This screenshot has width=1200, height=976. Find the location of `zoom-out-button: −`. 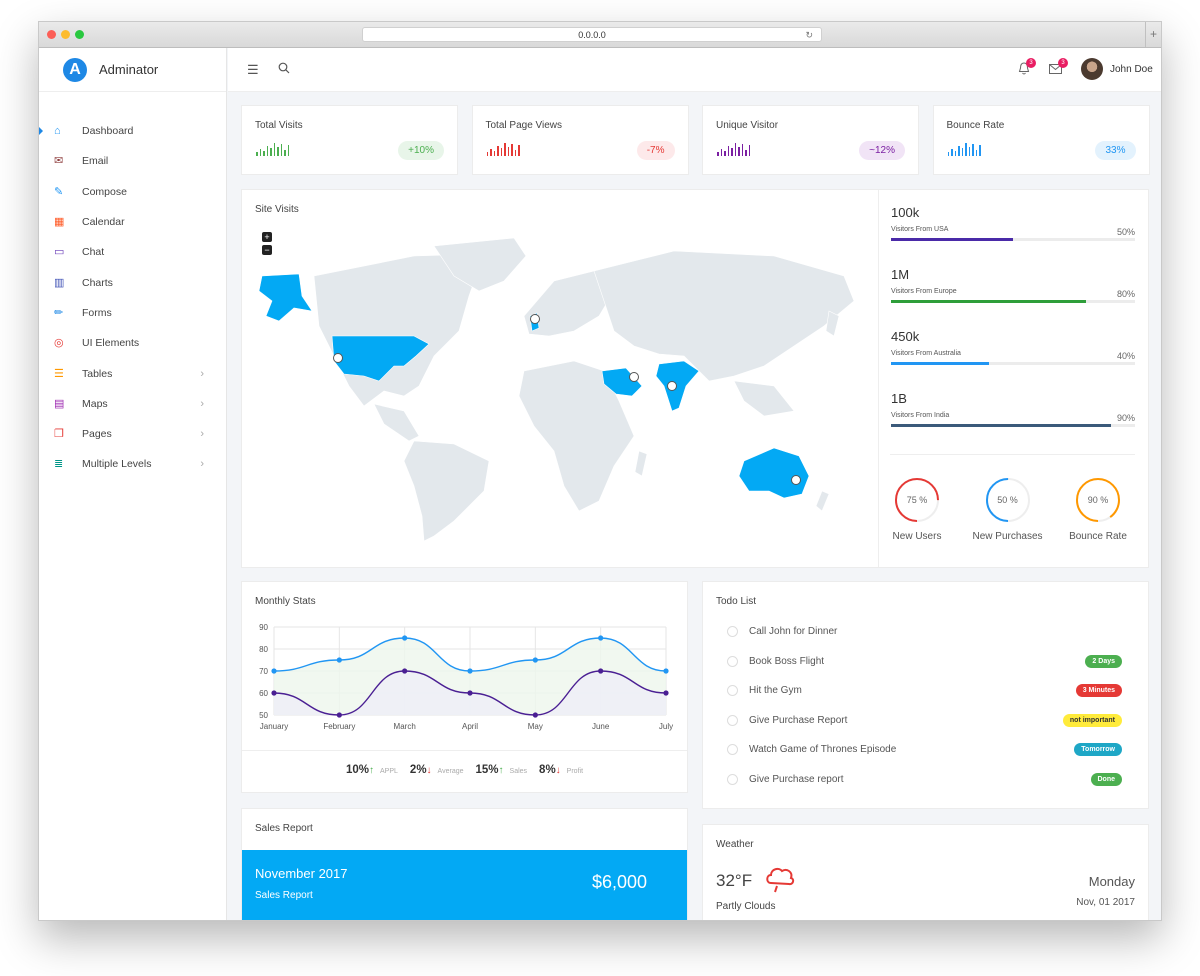

zoom-out-button: − is located at coordinates (267, 250).